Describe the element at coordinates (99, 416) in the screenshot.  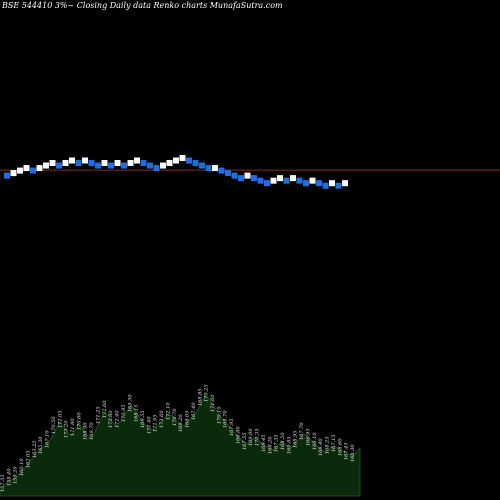
I see `price-label: 171.25` at that location.